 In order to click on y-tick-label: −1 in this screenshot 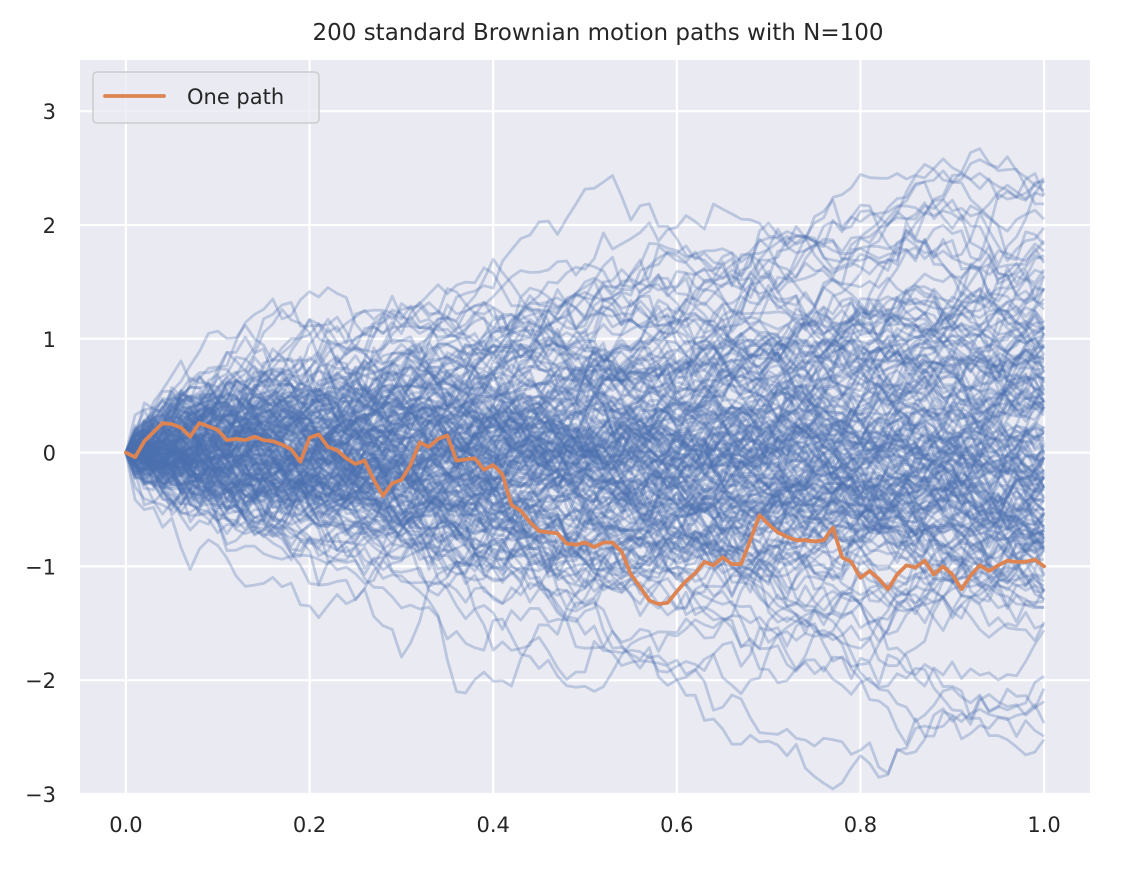, I will do `click(40, 567)`.